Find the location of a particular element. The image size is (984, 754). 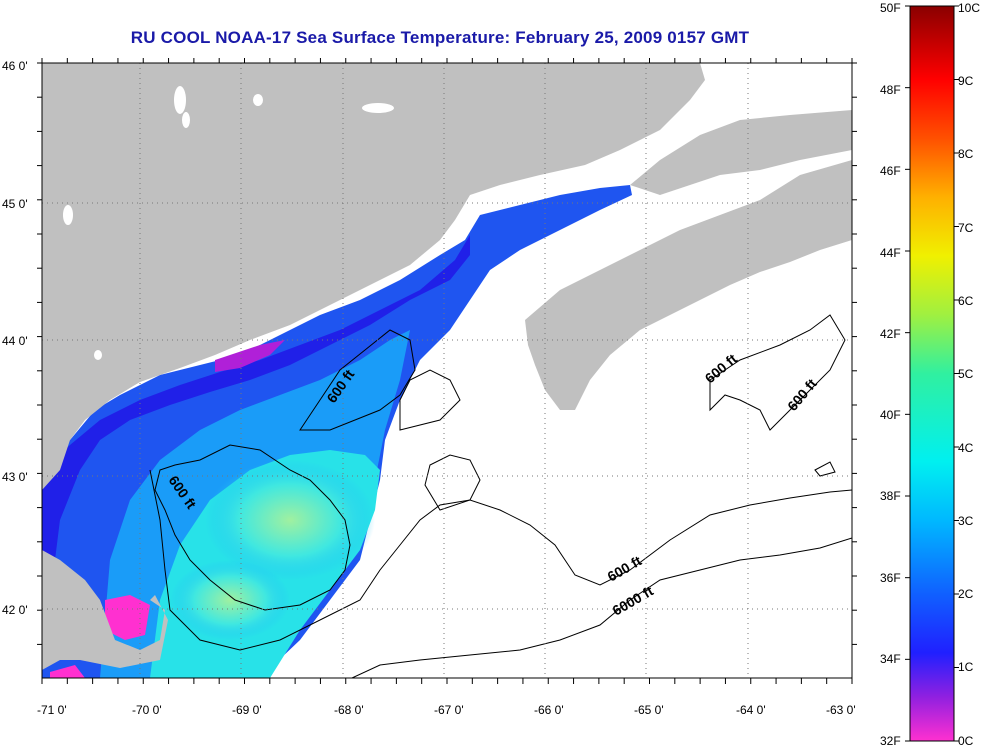

colorbar-c-label: 7C is located at coordinates (966, 228).